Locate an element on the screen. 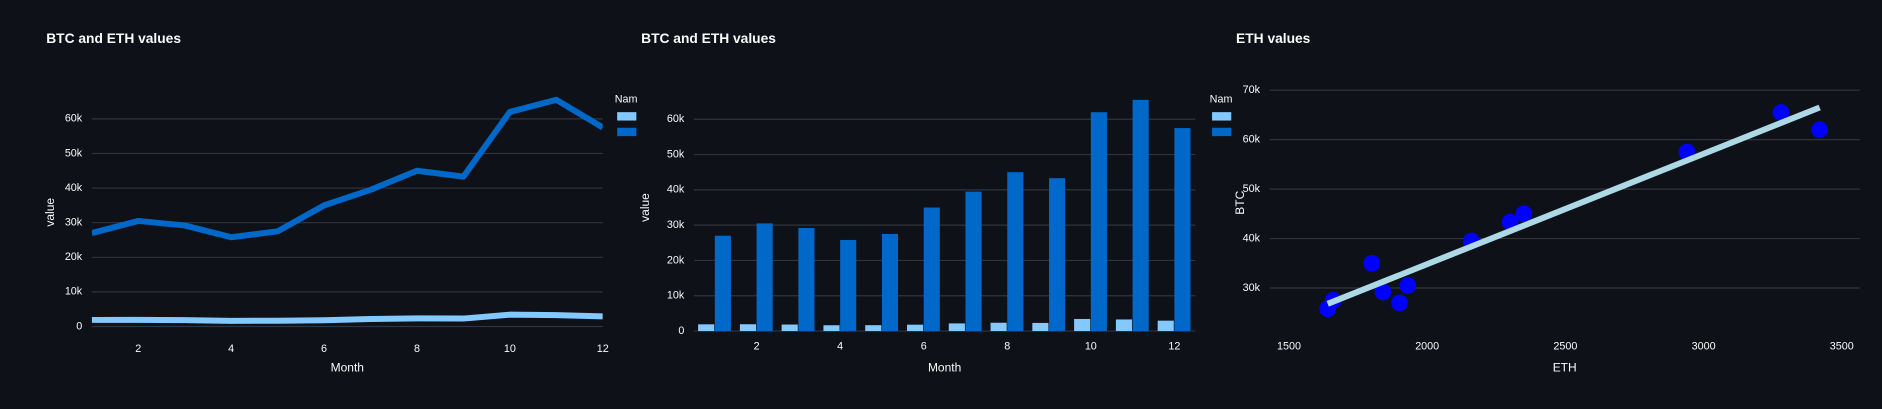  x-tick-label: 1500 is located at coordinates (1289, 346).